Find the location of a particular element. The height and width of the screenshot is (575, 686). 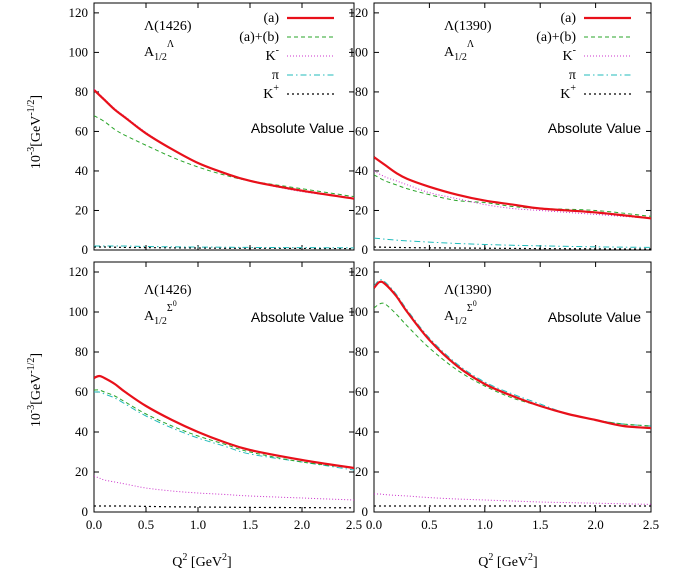

svg-text: Q2 [GeV2] is located at coordinates (507, 561).